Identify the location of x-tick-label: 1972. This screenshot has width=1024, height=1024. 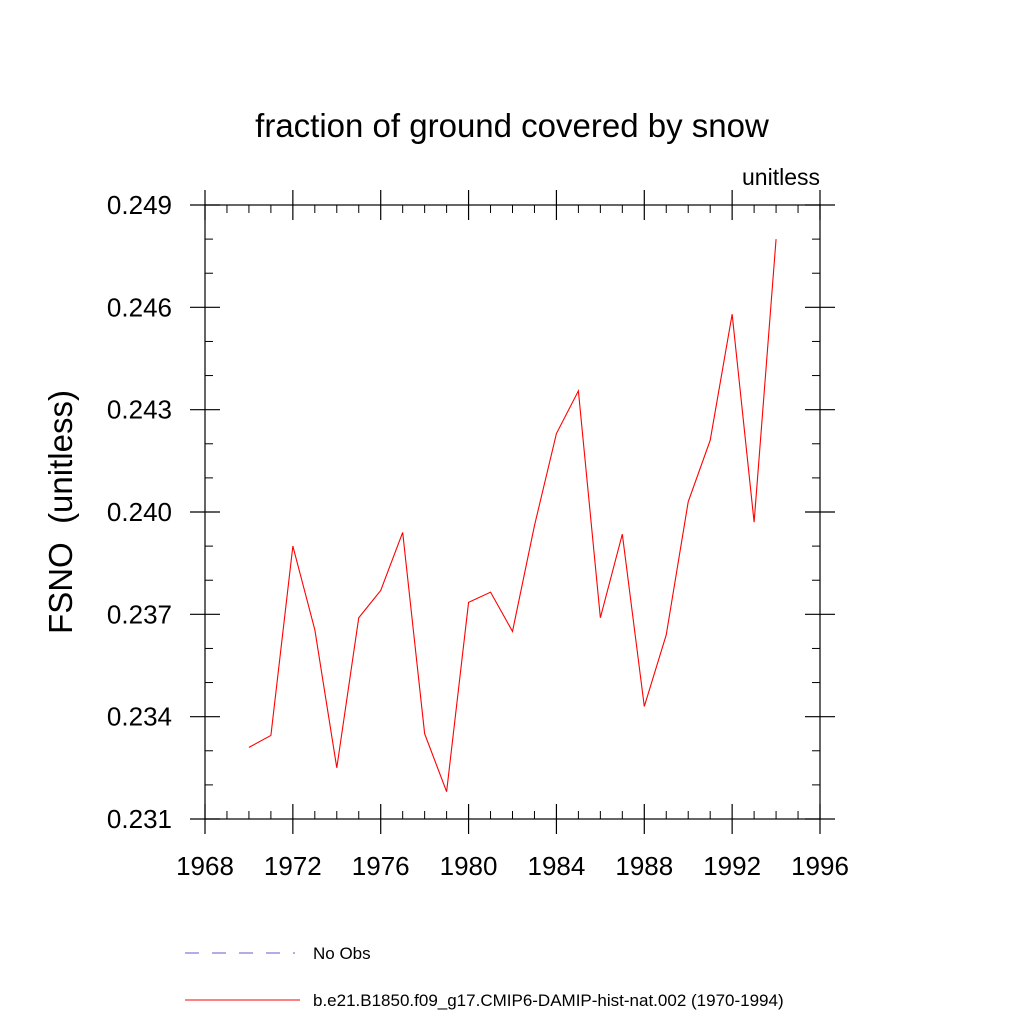
(293, 866).